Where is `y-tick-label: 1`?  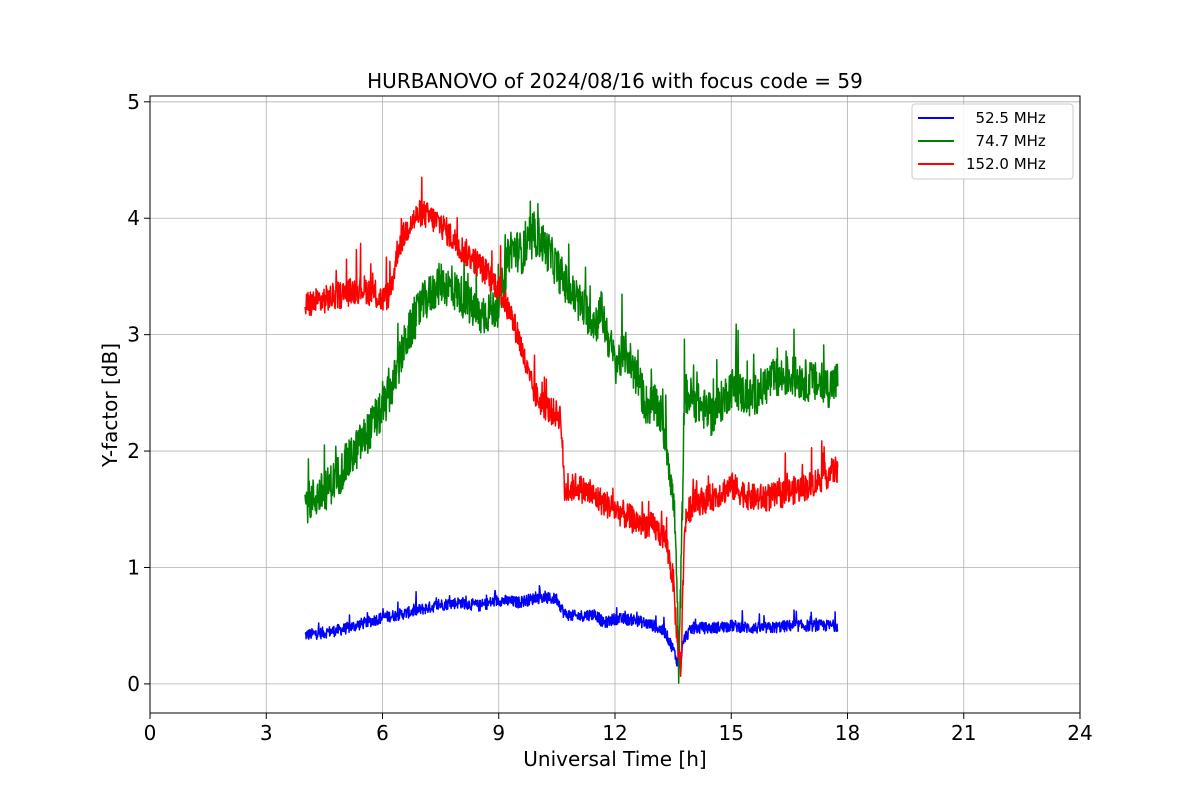 y-tick-label: 1 is located at coordinates (133, 567).